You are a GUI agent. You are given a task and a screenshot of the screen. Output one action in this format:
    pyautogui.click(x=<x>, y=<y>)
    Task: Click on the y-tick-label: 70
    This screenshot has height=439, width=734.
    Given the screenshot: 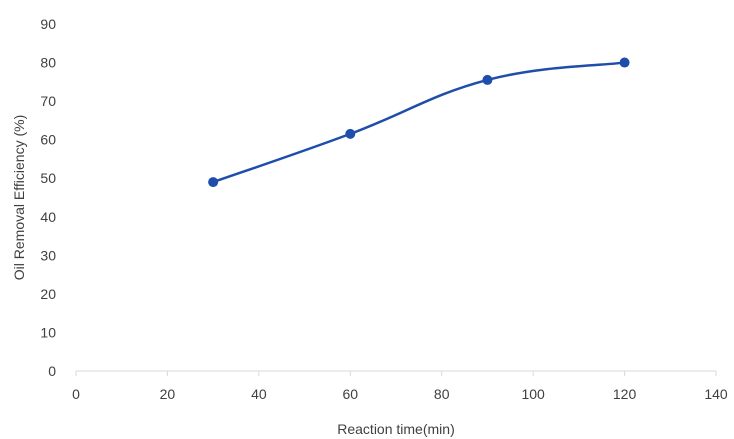 What is the action you would take?
    pyautogui.click(x=48, y=101)
    